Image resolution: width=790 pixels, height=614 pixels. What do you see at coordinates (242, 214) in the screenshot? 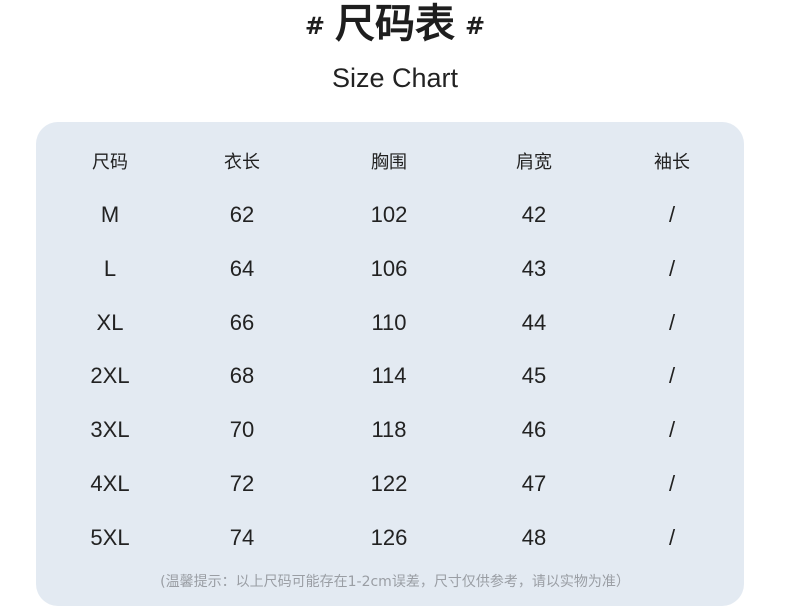
I see `table-cell: 62` at bounding box center [242, 214].